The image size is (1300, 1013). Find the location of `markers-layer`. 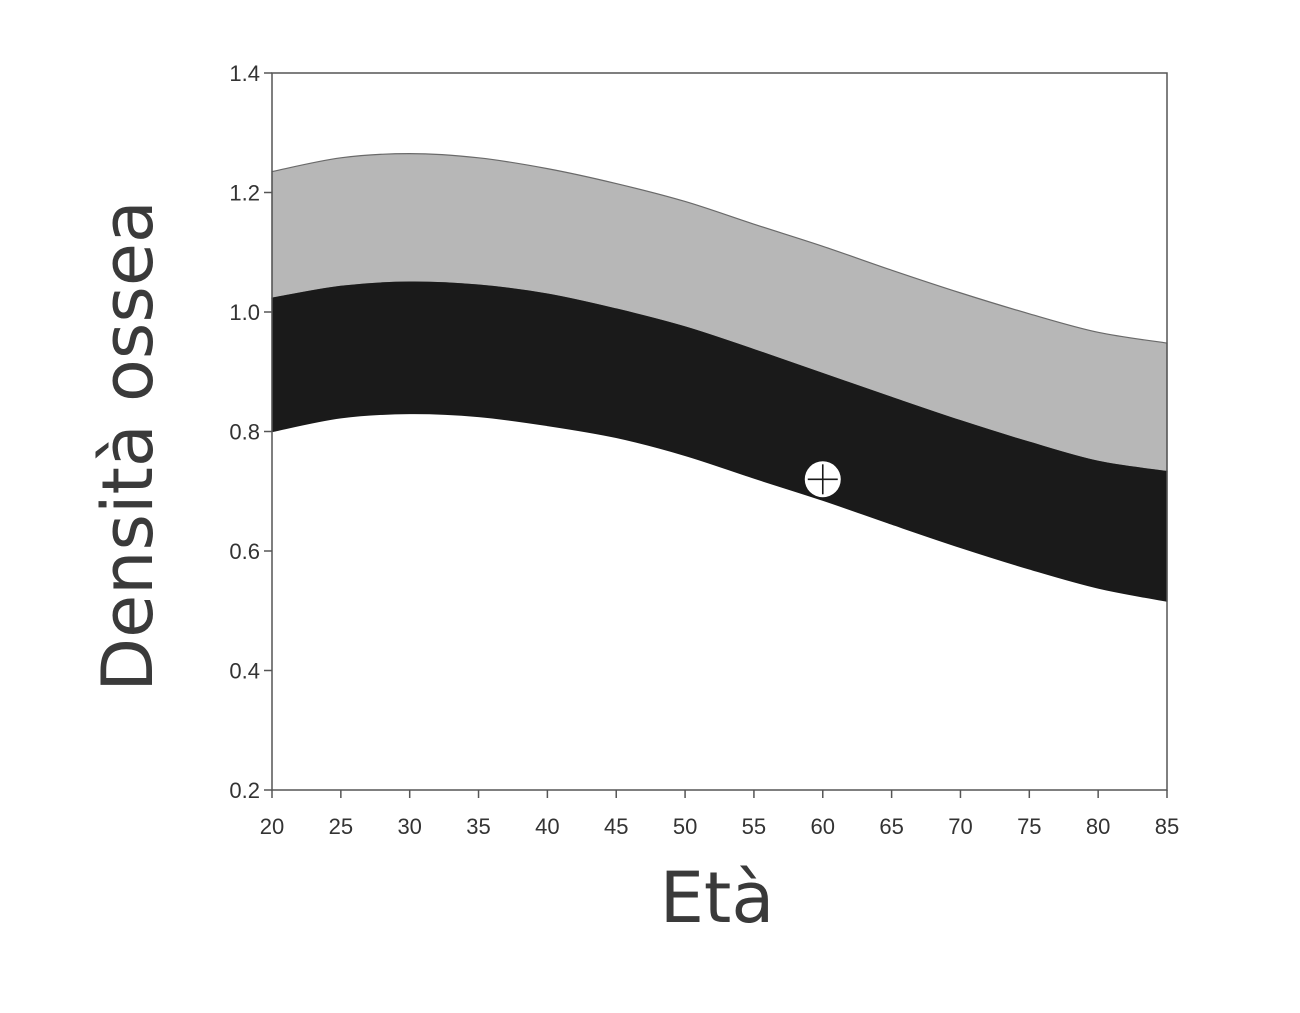

markers-layer is located at coordinates (822, 479).